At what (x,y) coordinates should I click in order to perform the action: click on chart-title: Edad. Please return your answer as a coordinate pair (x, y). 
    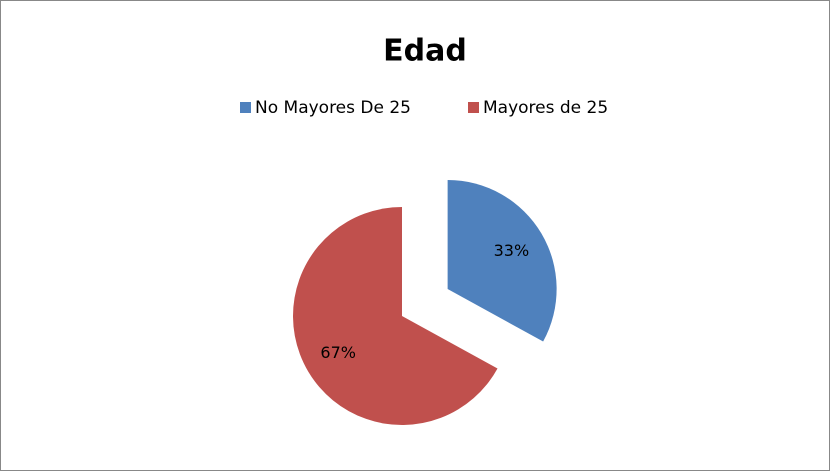
    Looking at the image, I should click on (425, 51).